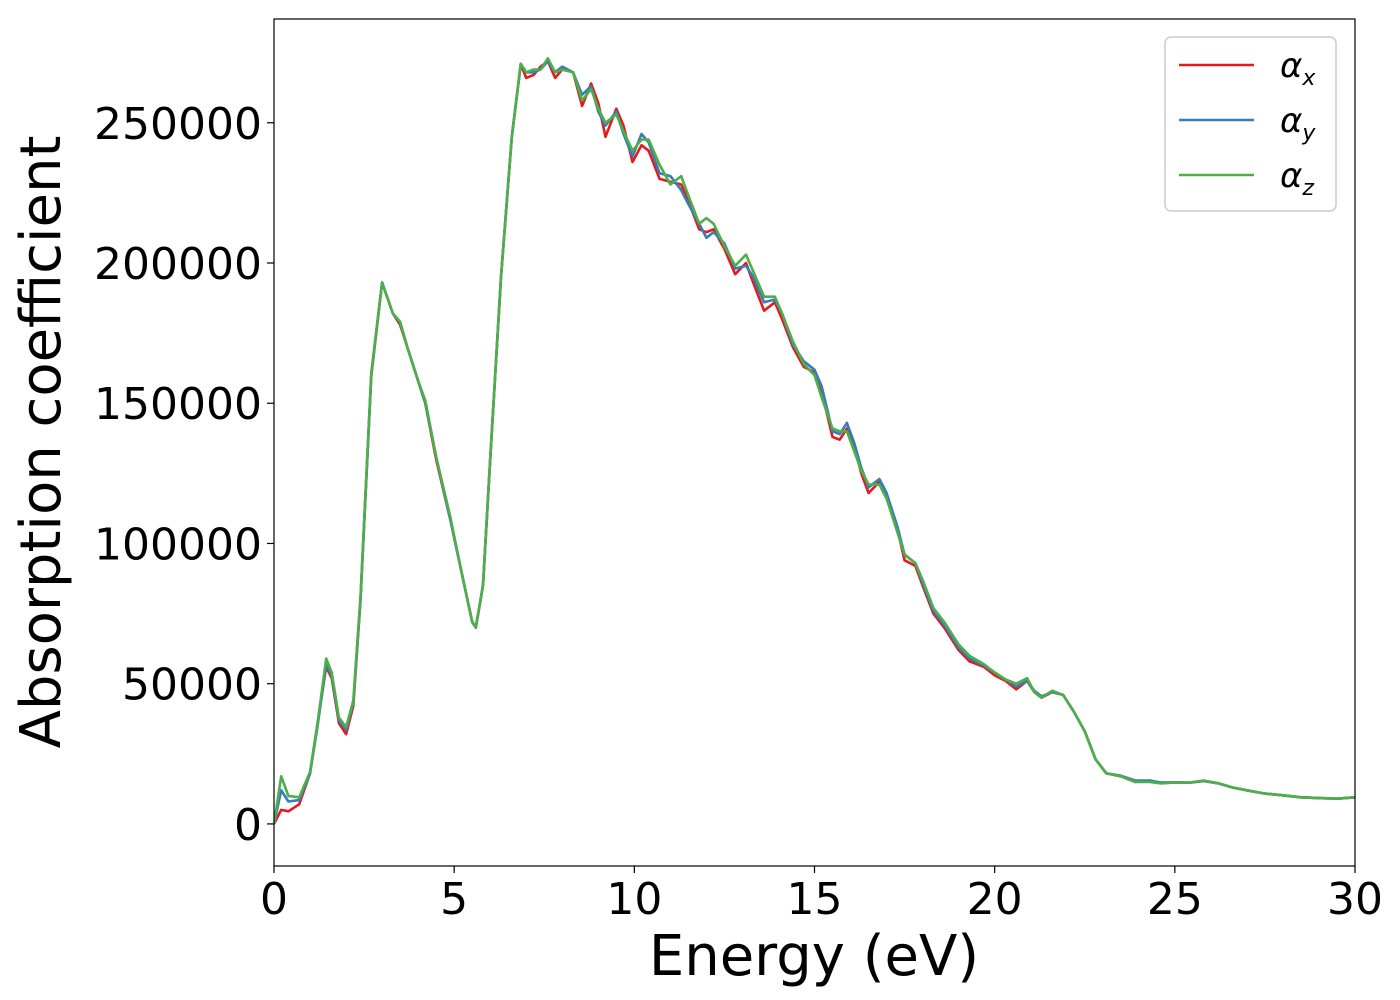 The width and height of the screenshot is (1400, 1000). I want to click on y-tick-label: 0, so click(248, 825).